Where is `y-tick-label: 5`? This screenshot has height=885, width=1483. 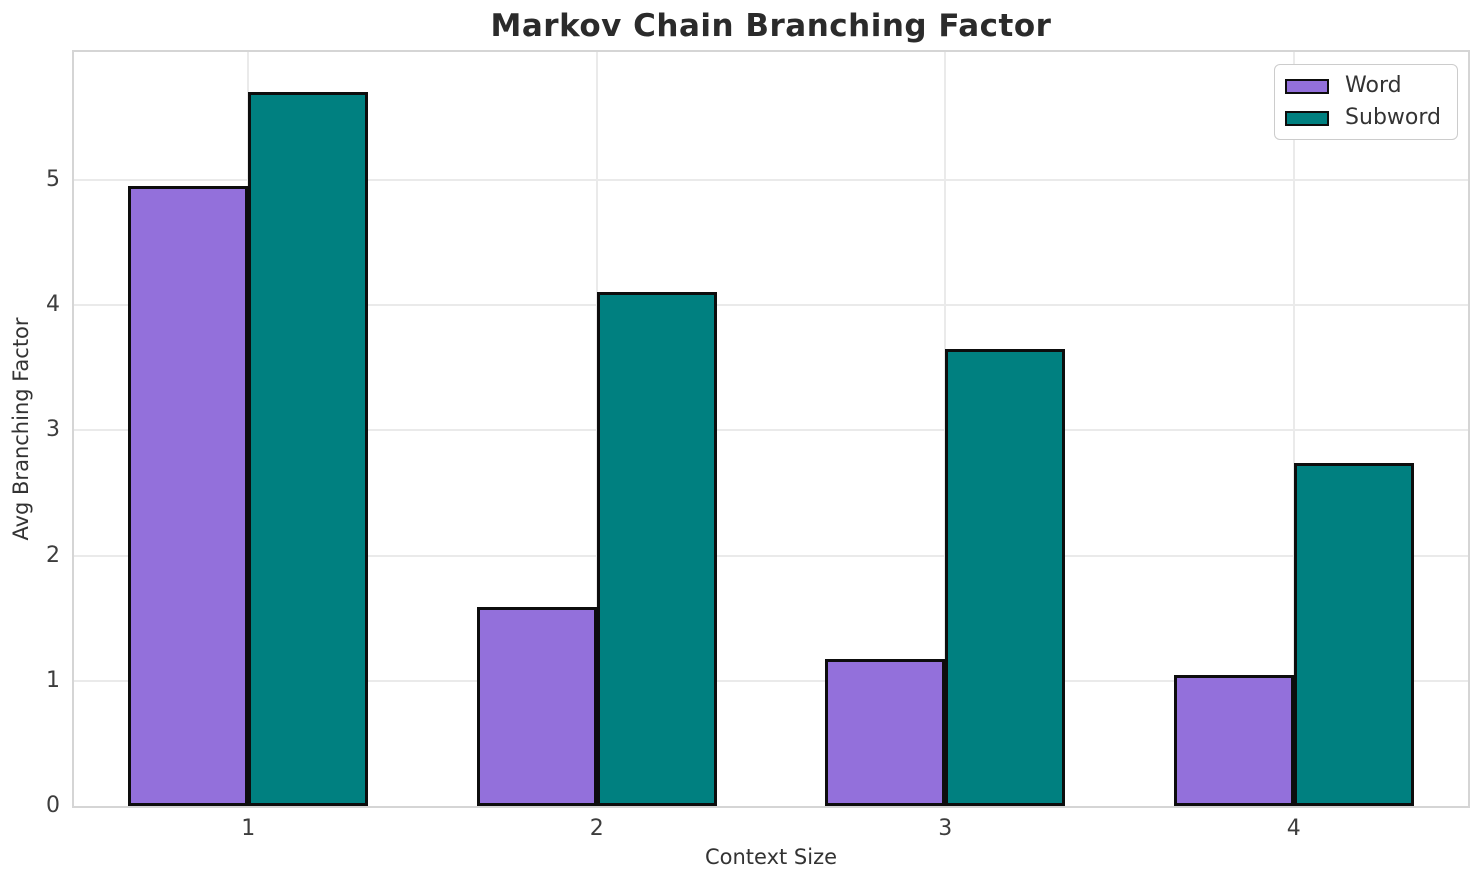
y-tick-label: 5 is located at coordinates (53, 179).